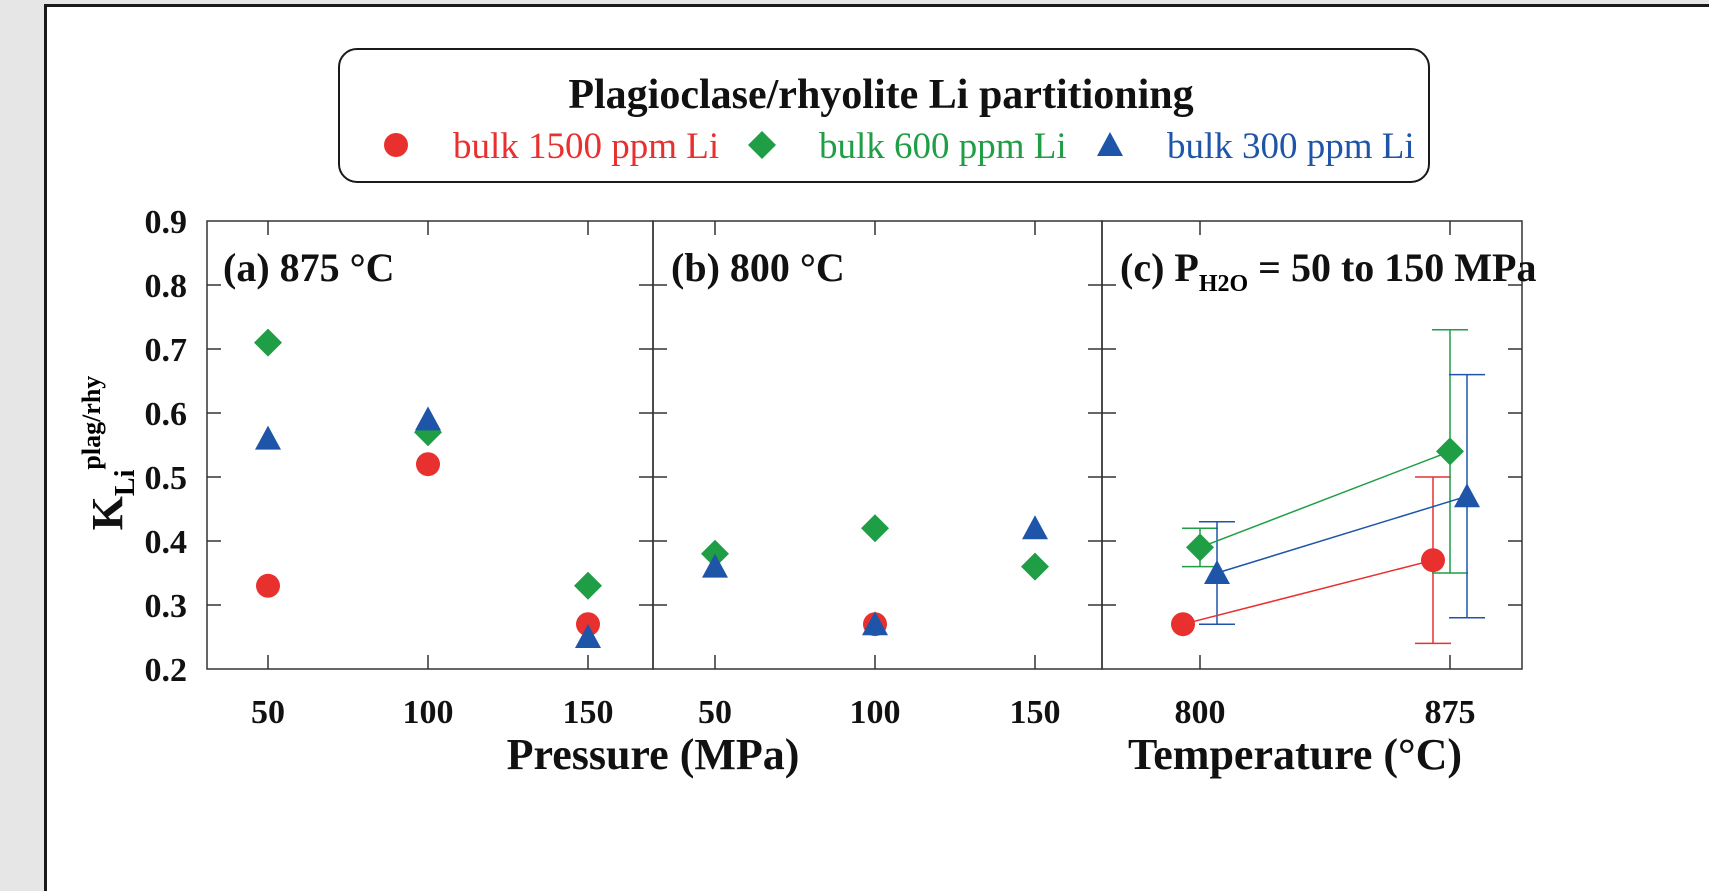  Describe the element at coordinates (91, 423) in the screenshot. I see `y-axis-title-sup: plag/rhy` at that location.